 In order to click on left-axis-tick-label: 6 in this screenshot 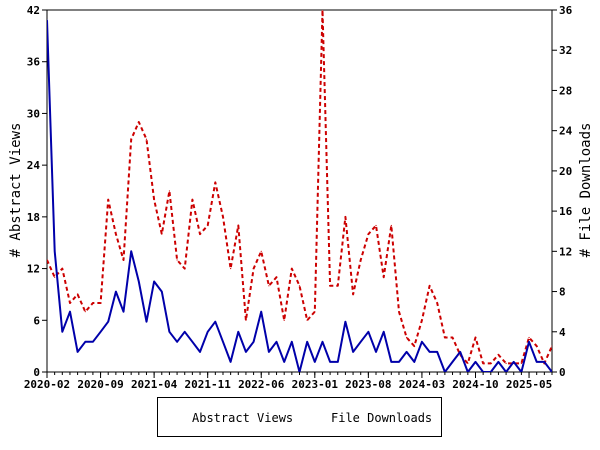, I will do `click(36, 320)`.